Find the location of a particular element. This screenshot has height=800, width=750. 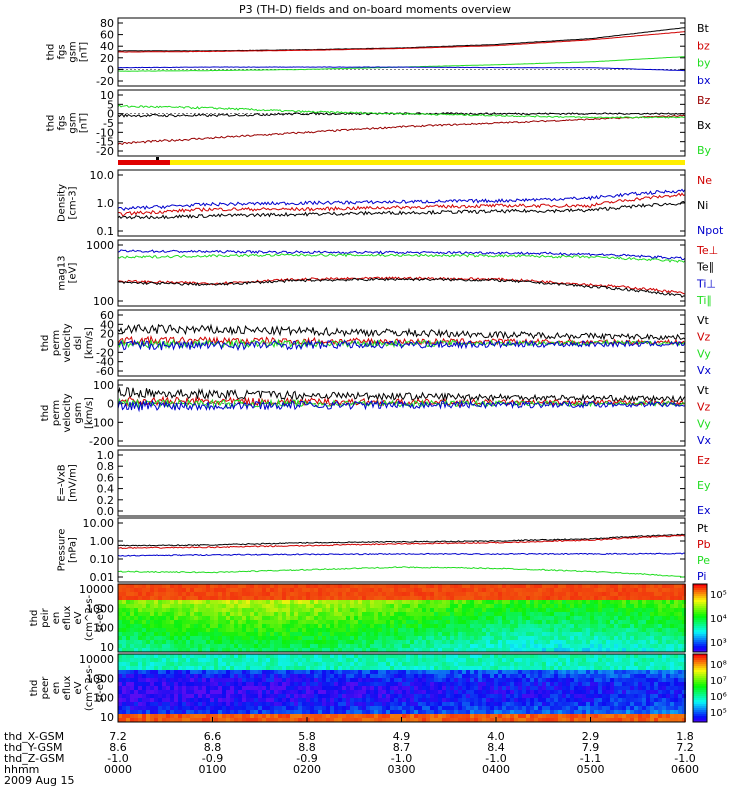

colorbar-band is located at coordinates (700, 637).